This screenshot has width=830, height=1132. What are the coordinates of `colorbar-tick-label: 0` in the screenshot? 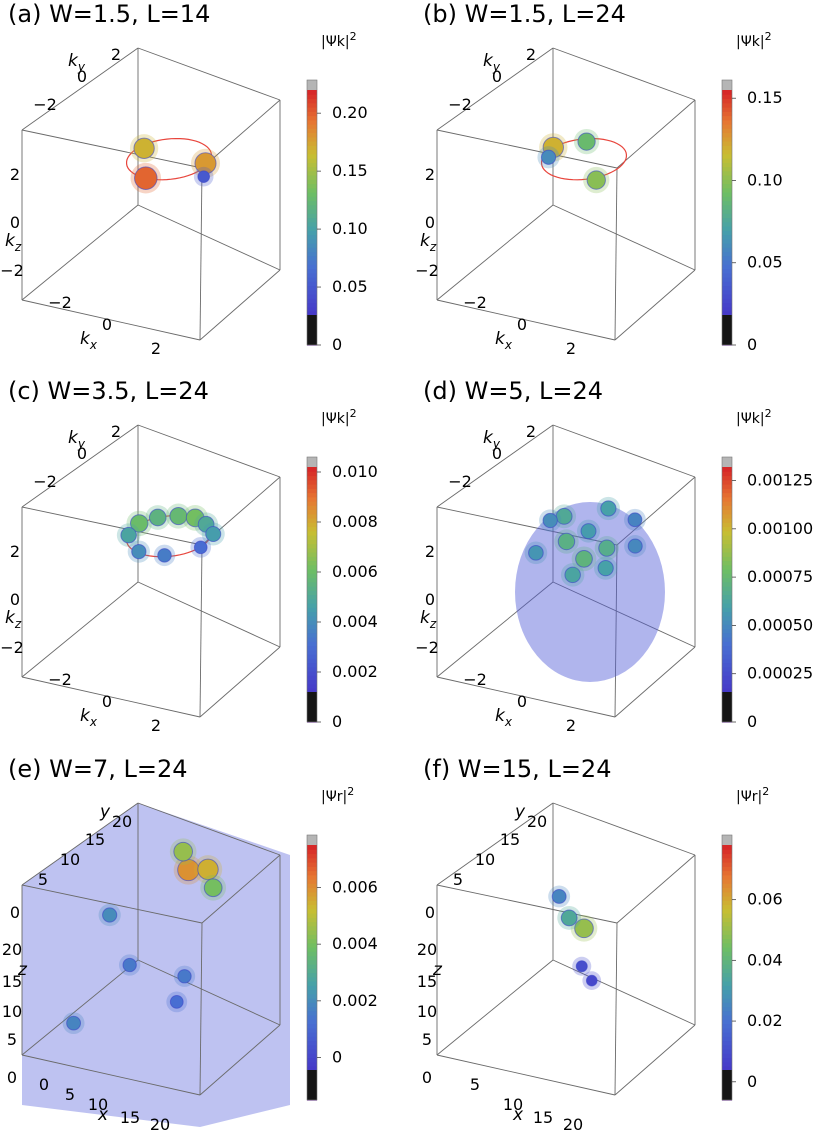 It's located at (337, 344).